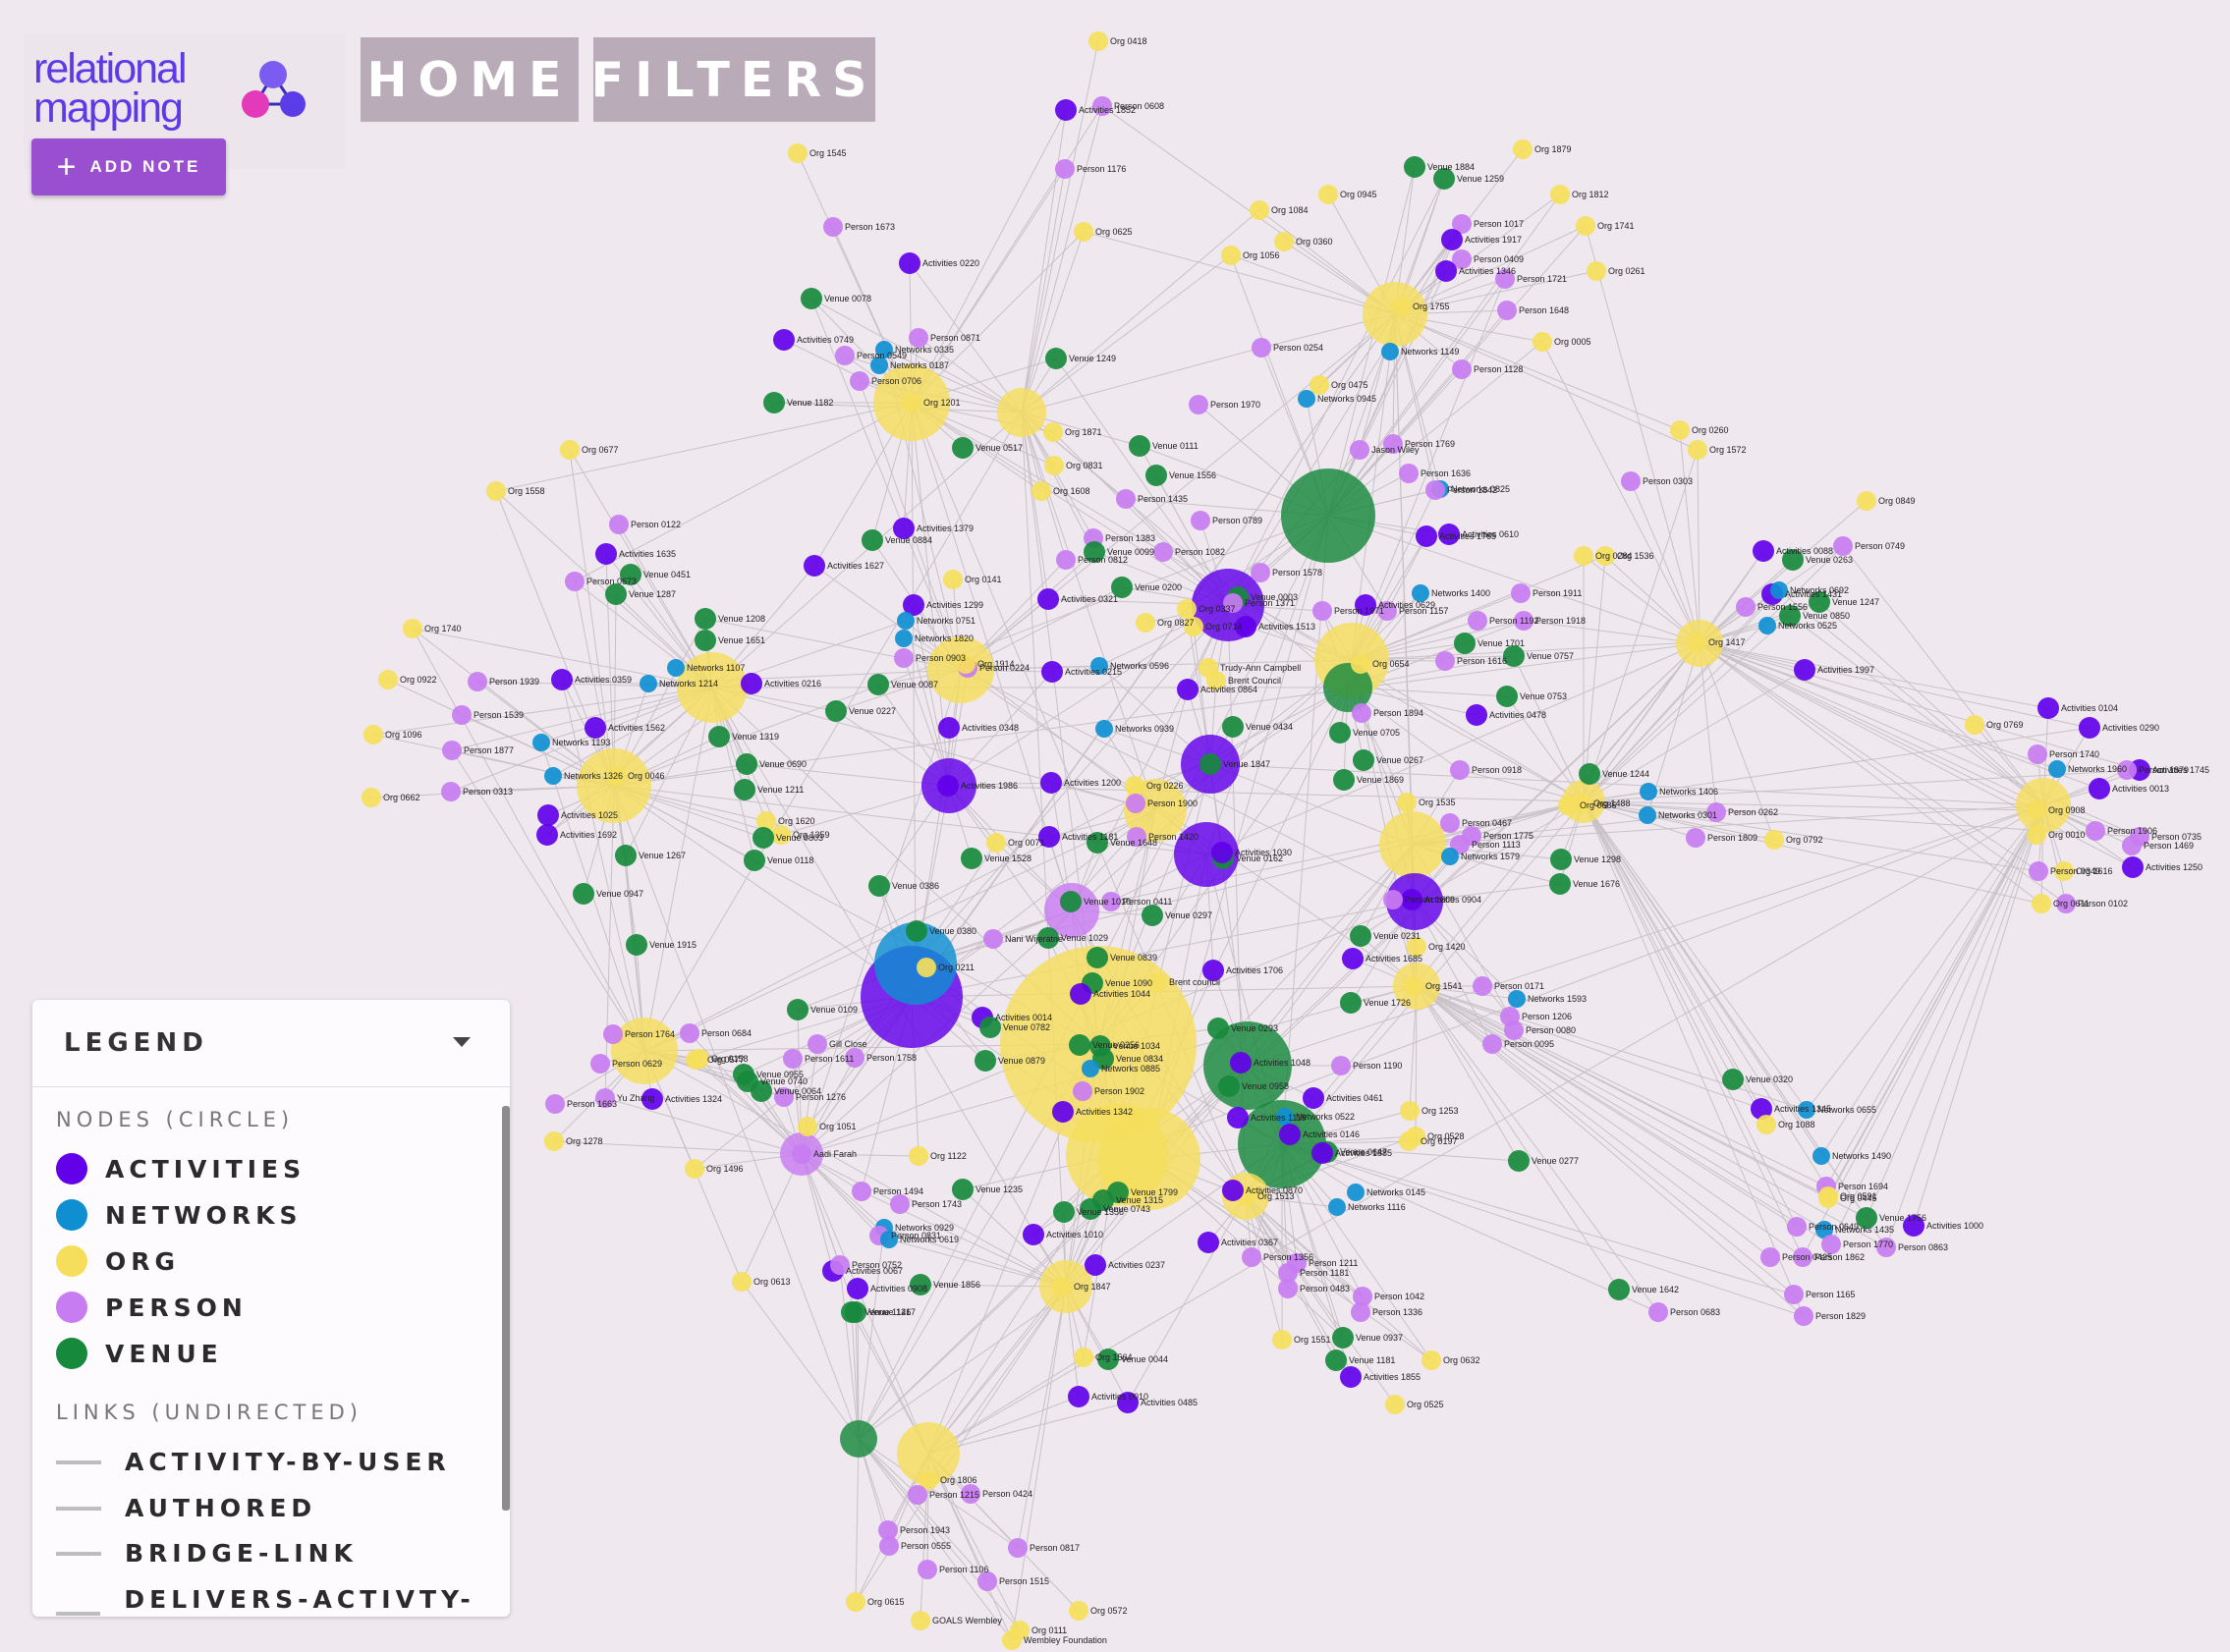 The height and width of the screenshot is (1652, 2230). What do you see at coordinates (271, 1043) in the screenshot?
I see `legend-header: LEGEND` at bounding box center [271, 1043].